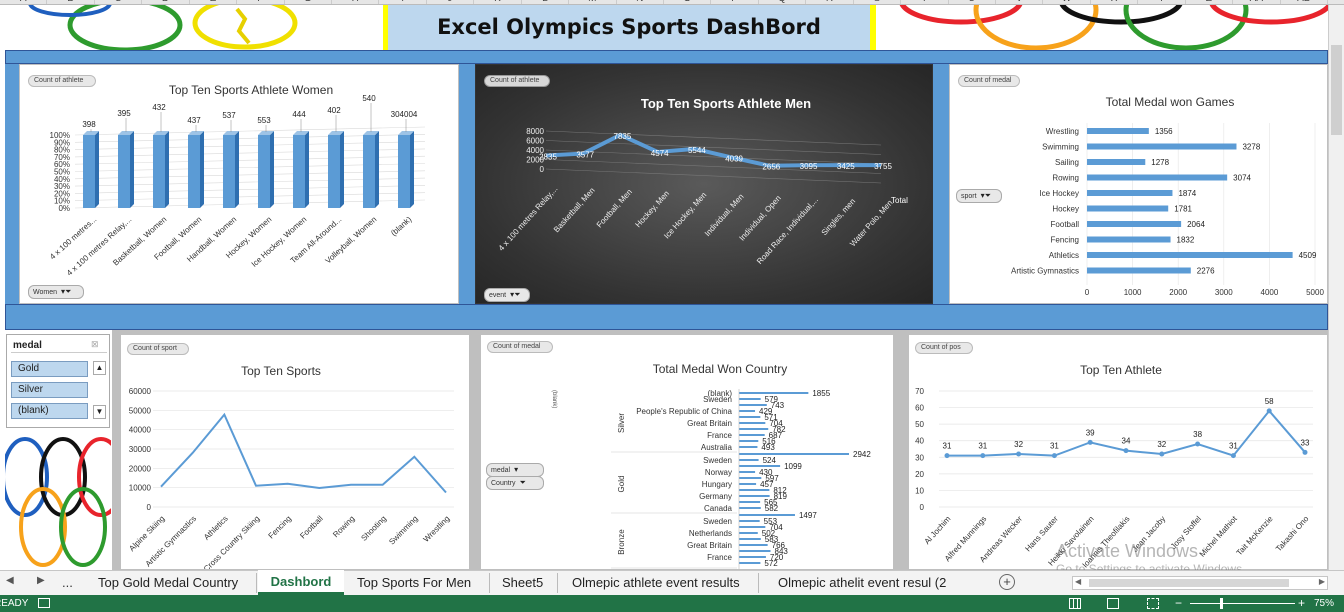 Image resolution: width=1344 pixels, height=612 pixels. Describe the element at coordinates (166, 2) in the screenshot. I see `column-letter: D` at that location.